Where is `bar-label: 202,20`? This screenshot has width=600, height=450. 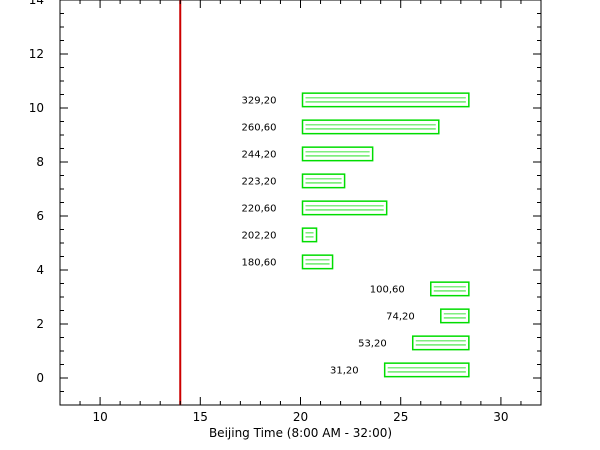
bar-label: 202,20 is located at coordinates (259, 235).